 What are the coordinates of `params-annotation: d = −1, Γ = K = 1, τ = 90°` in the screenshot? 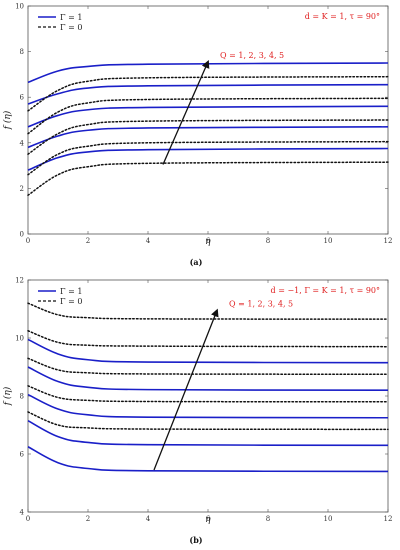 It's located at (325, 290).